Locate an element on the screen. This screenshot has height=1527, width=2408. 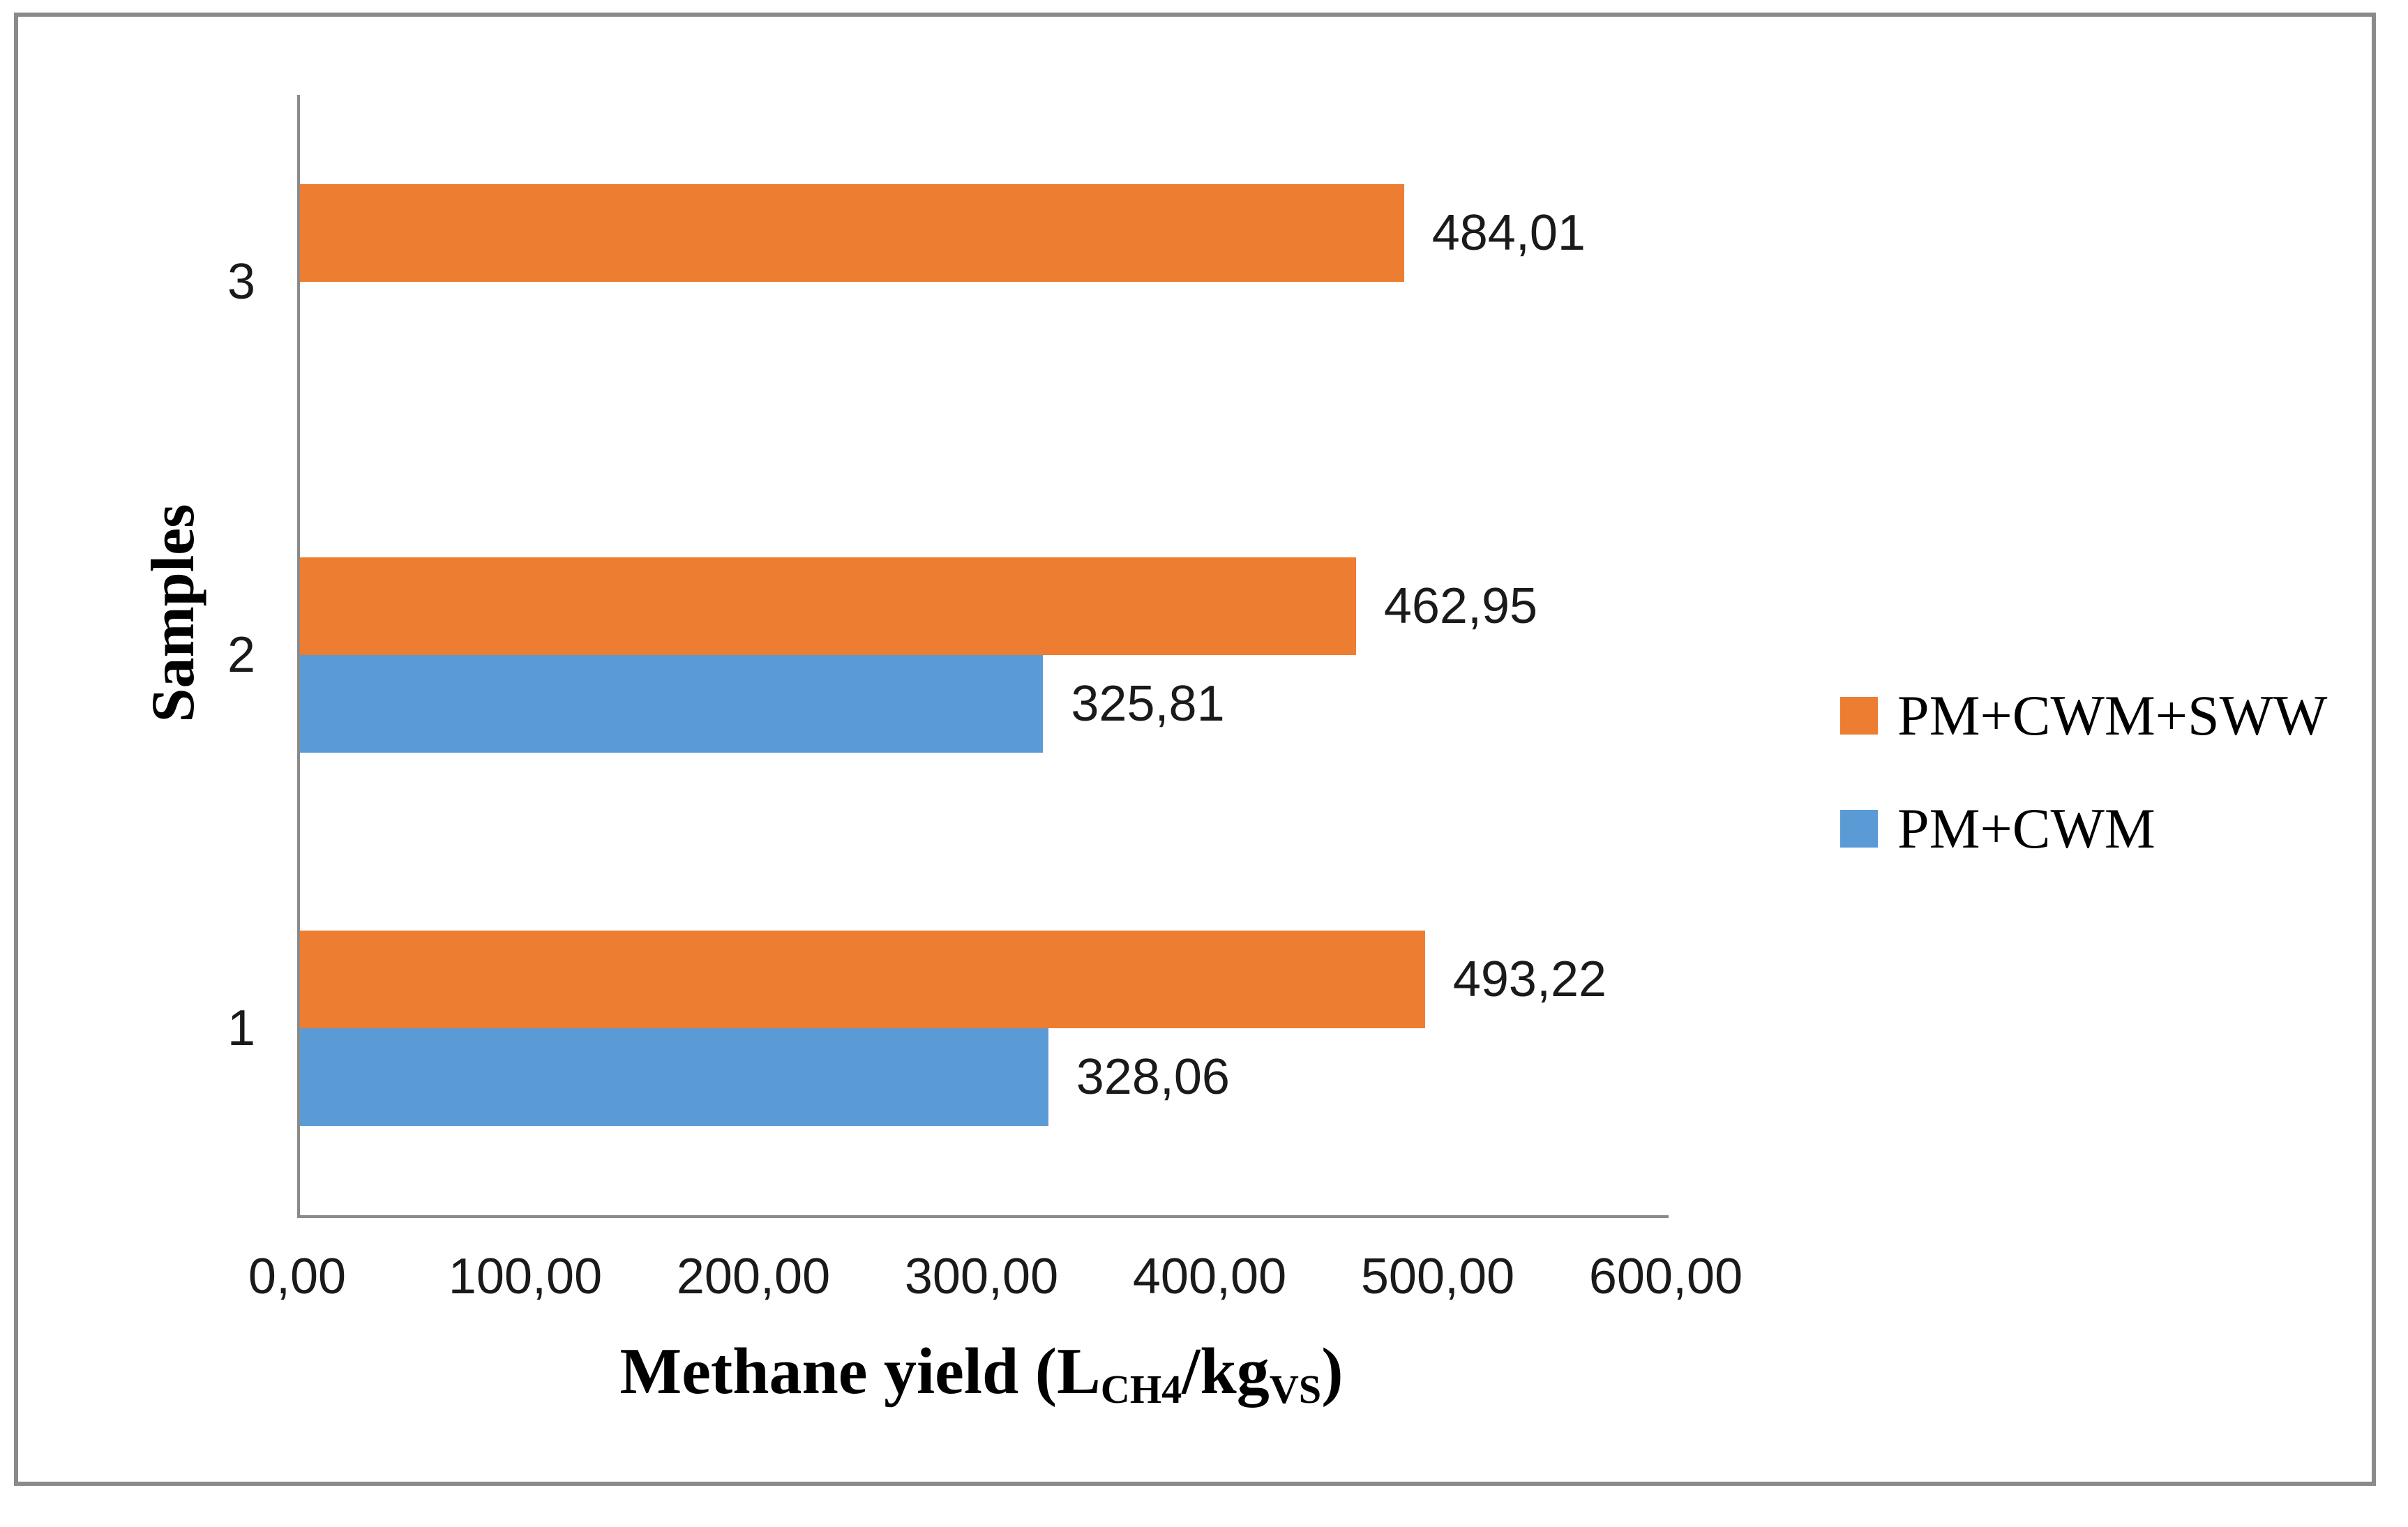
value-label-pm-cwm-sww-sample-3: 484,01 is located at coordinates (1509, 232).